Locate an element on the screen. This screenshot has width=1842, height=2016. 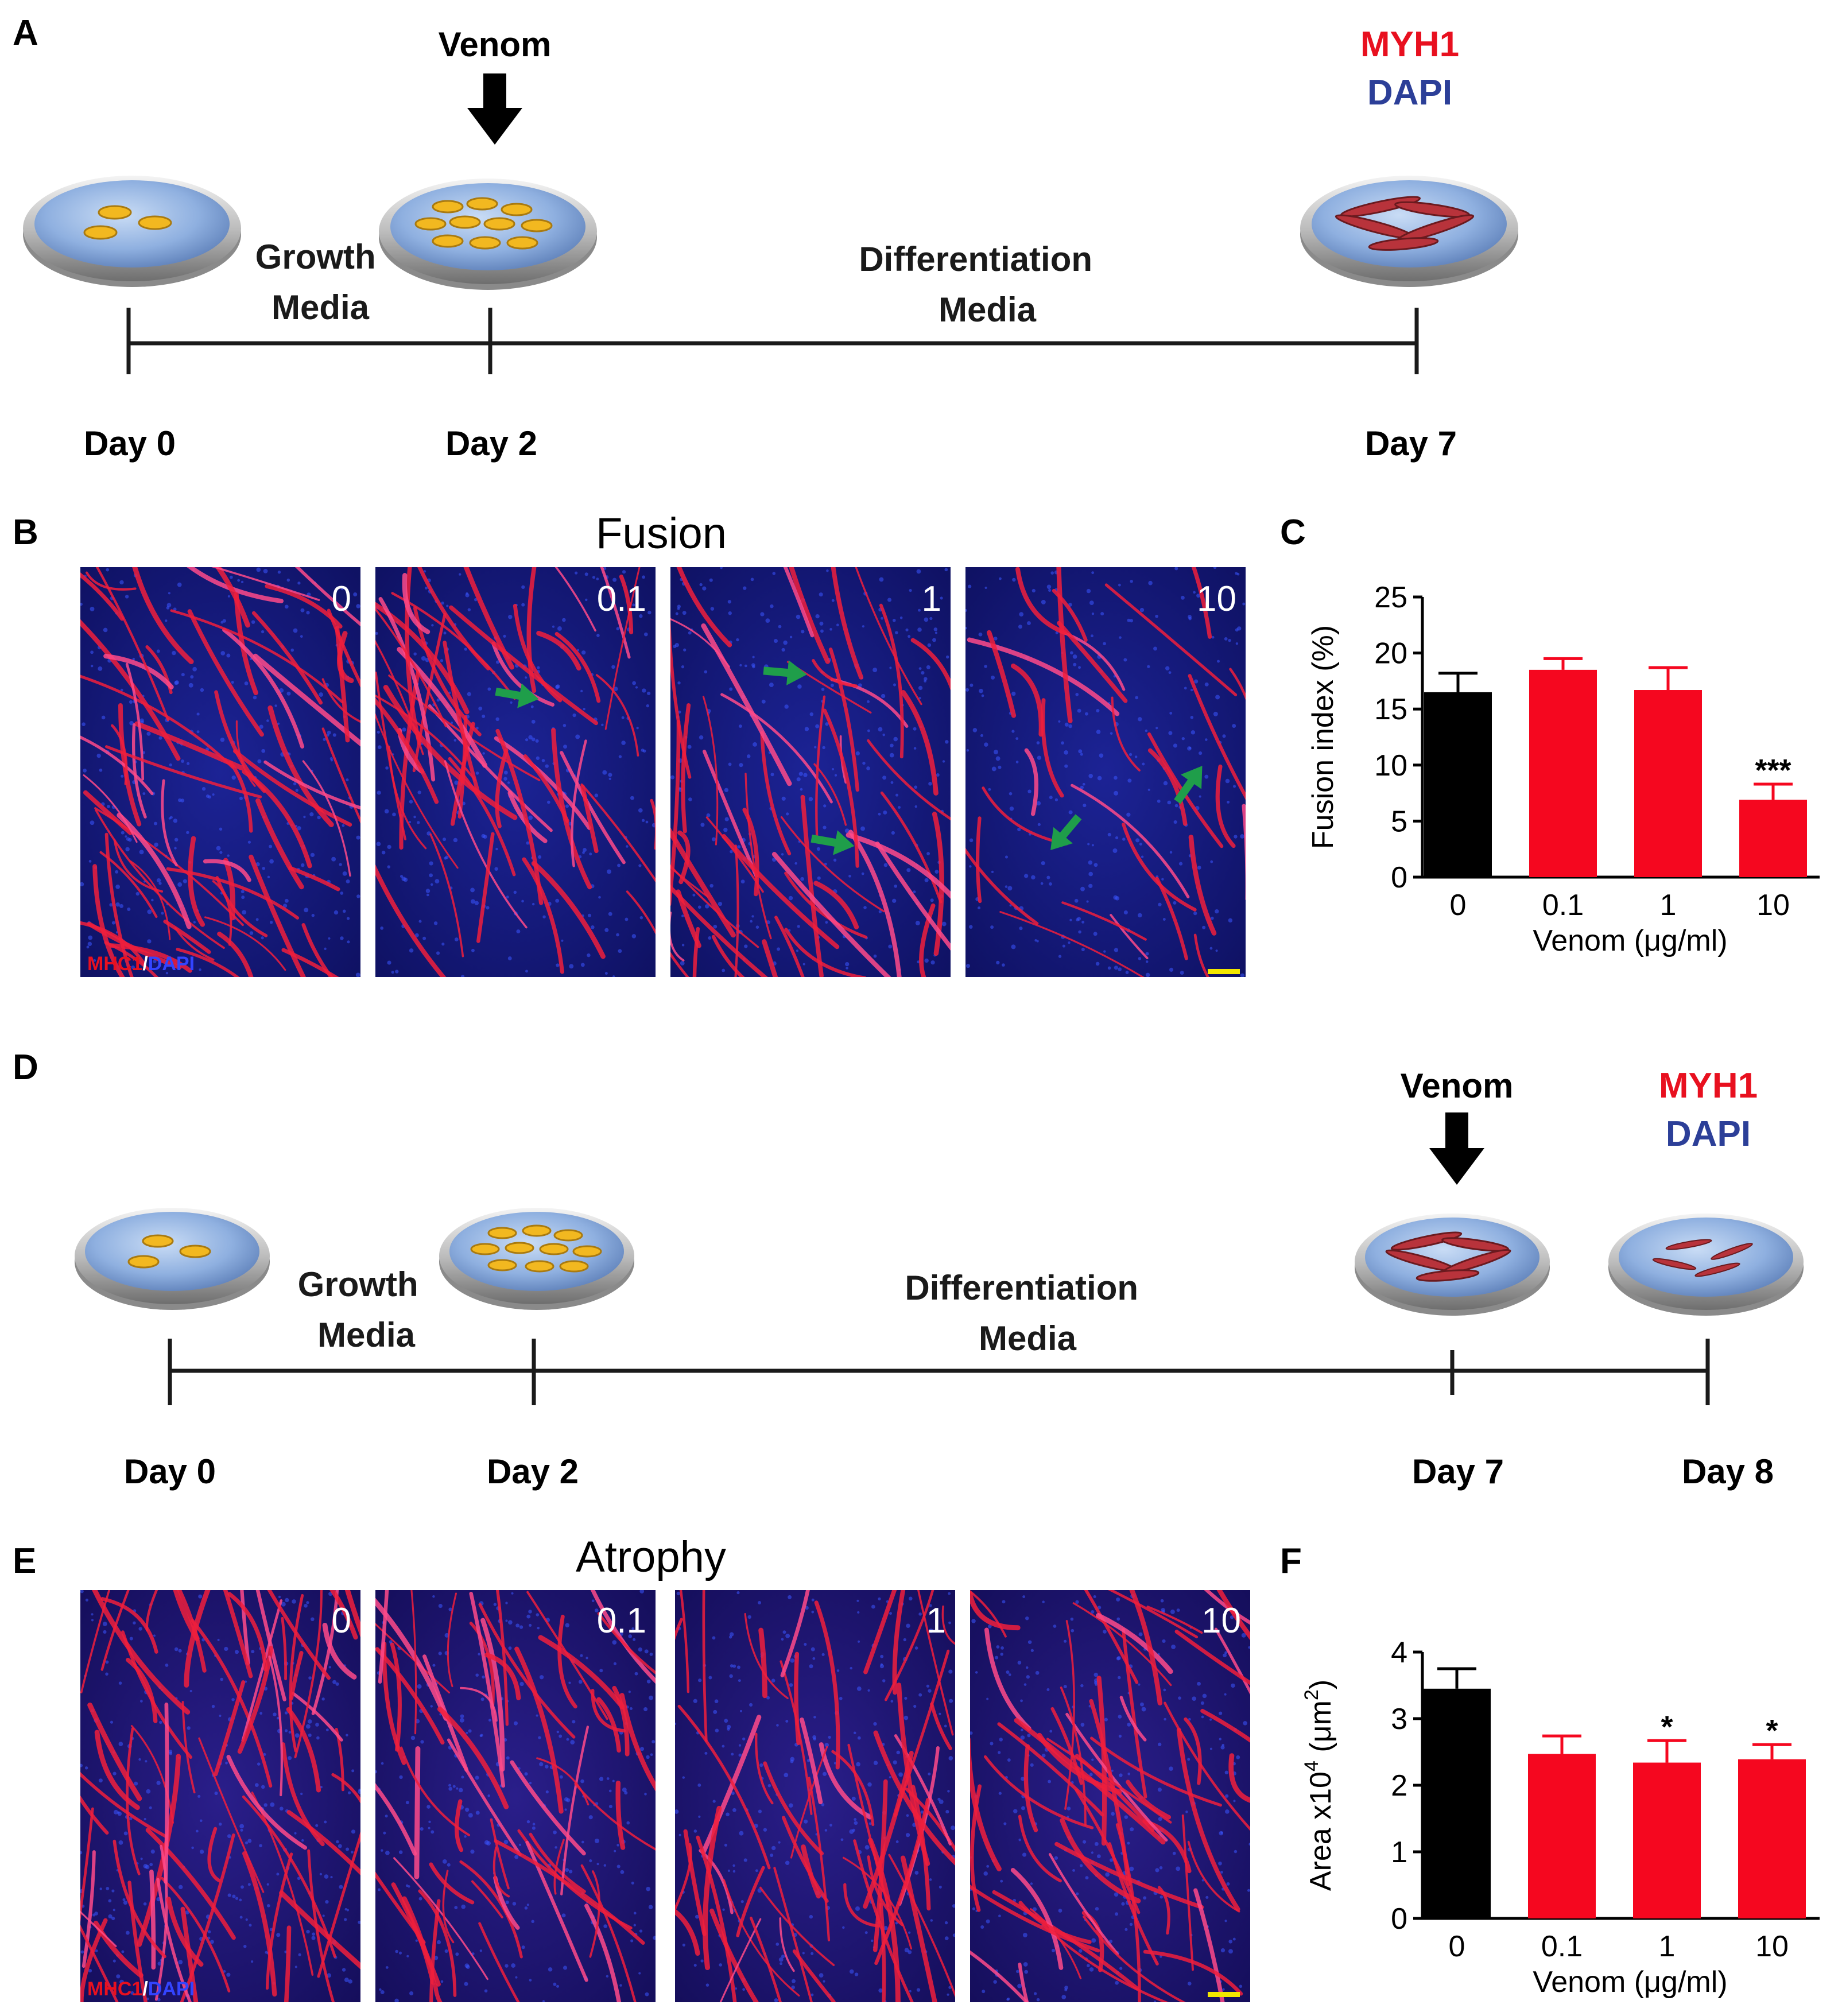
panel-b-letter: B is located at coordinates (26, 532).